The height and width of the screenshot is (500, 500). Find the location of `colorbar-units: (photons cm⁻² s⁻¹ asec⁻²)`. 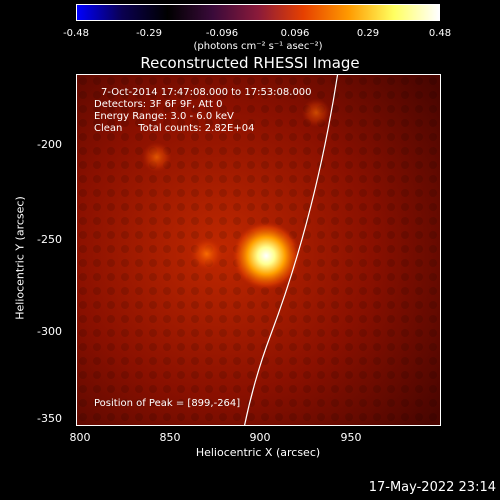

colorbar-units: (photons cm⁻² s⁻¹ asec⁻²) is located at coordinates (258, 46).